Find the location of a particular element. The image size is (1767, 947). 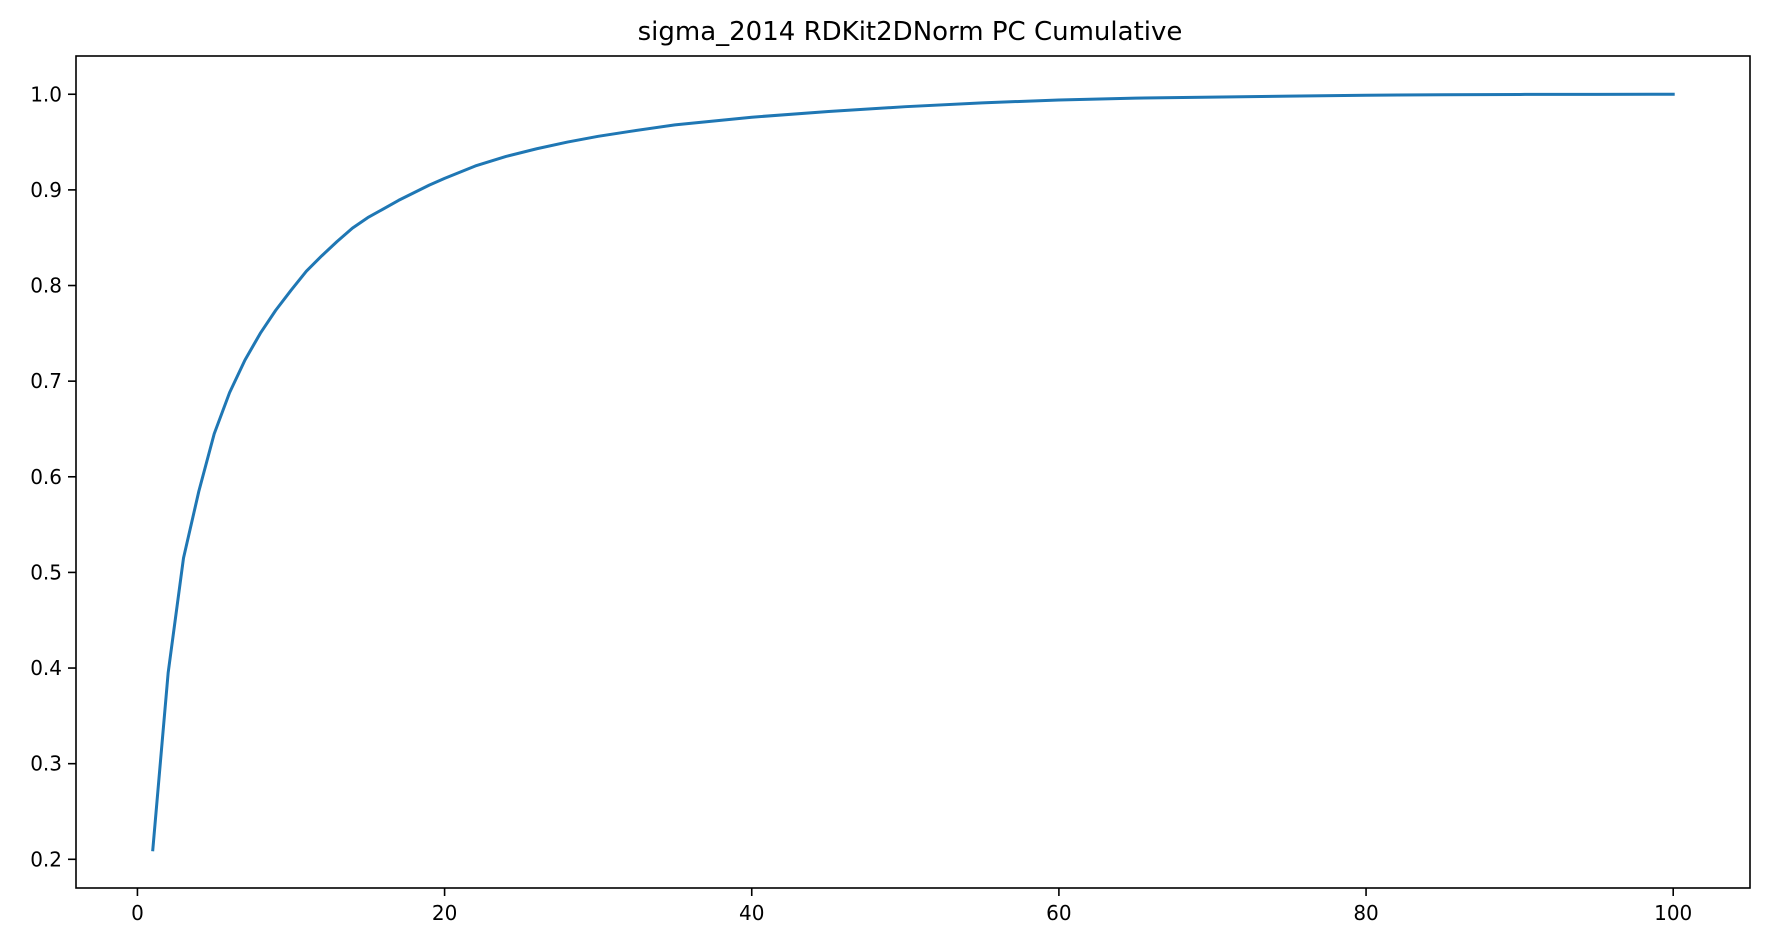

y-tick-label: 0.4 is located at coordinates (46, 668).